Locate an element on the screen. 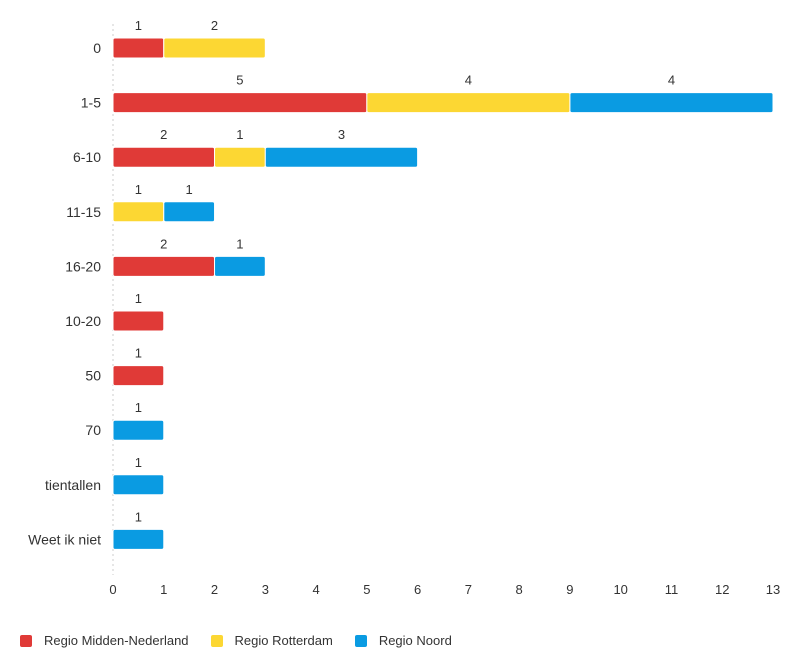 The image size is (786, 651). x-tick-label: 1 is located at coordinates (163, 589).